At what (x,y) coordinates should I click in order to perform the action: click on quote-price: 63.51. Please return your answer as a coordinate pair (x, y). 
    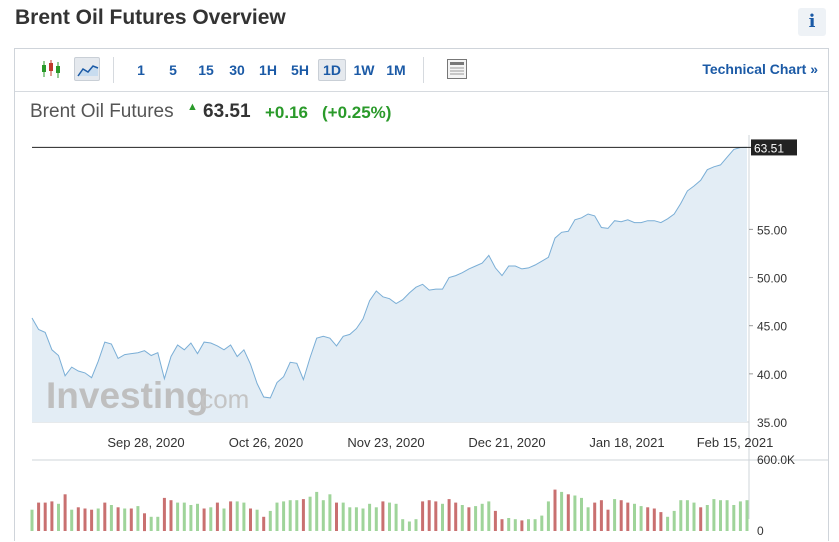
    Looking at the image, I should click on (227, 111).